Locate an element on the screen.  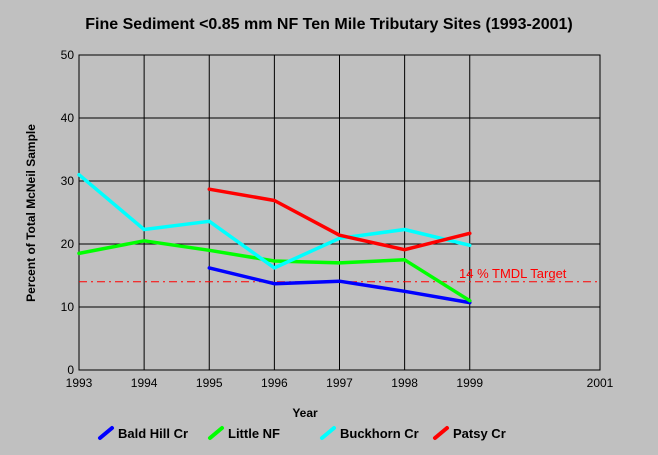
y-axis-label: Percent of Total McNeil Sample is located at coordinates (31, 213).